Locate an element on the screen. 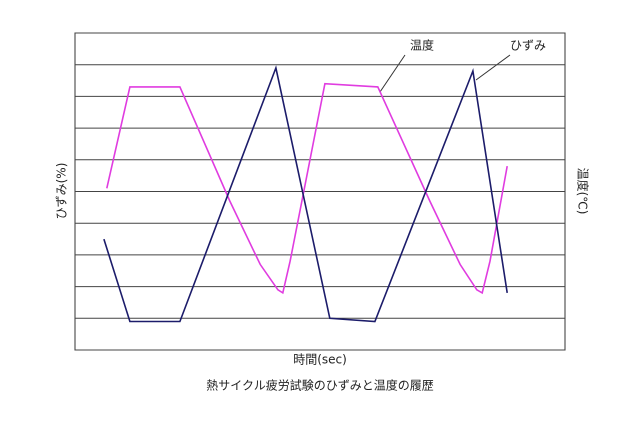  y-axis-label: ひずみ(%) is located at coordinates (62, 191).